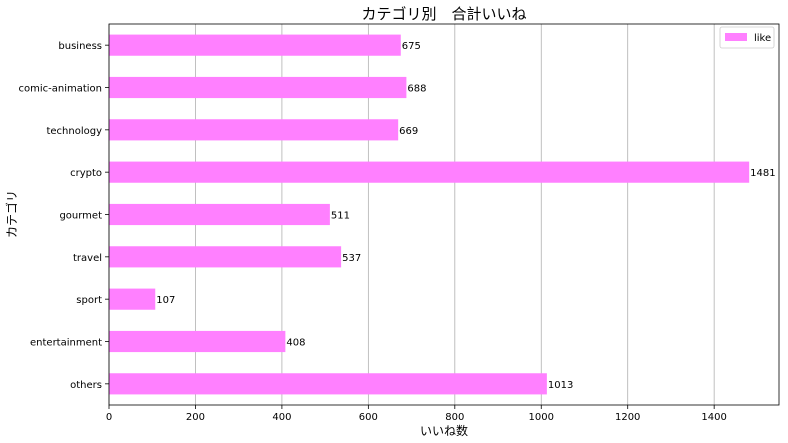 Image resolution: width=788 pixels, height=443 pixels. Describe the element at coordinates (627, 417) in the screenshot. I see `x-tick-label: 1200` at that location.